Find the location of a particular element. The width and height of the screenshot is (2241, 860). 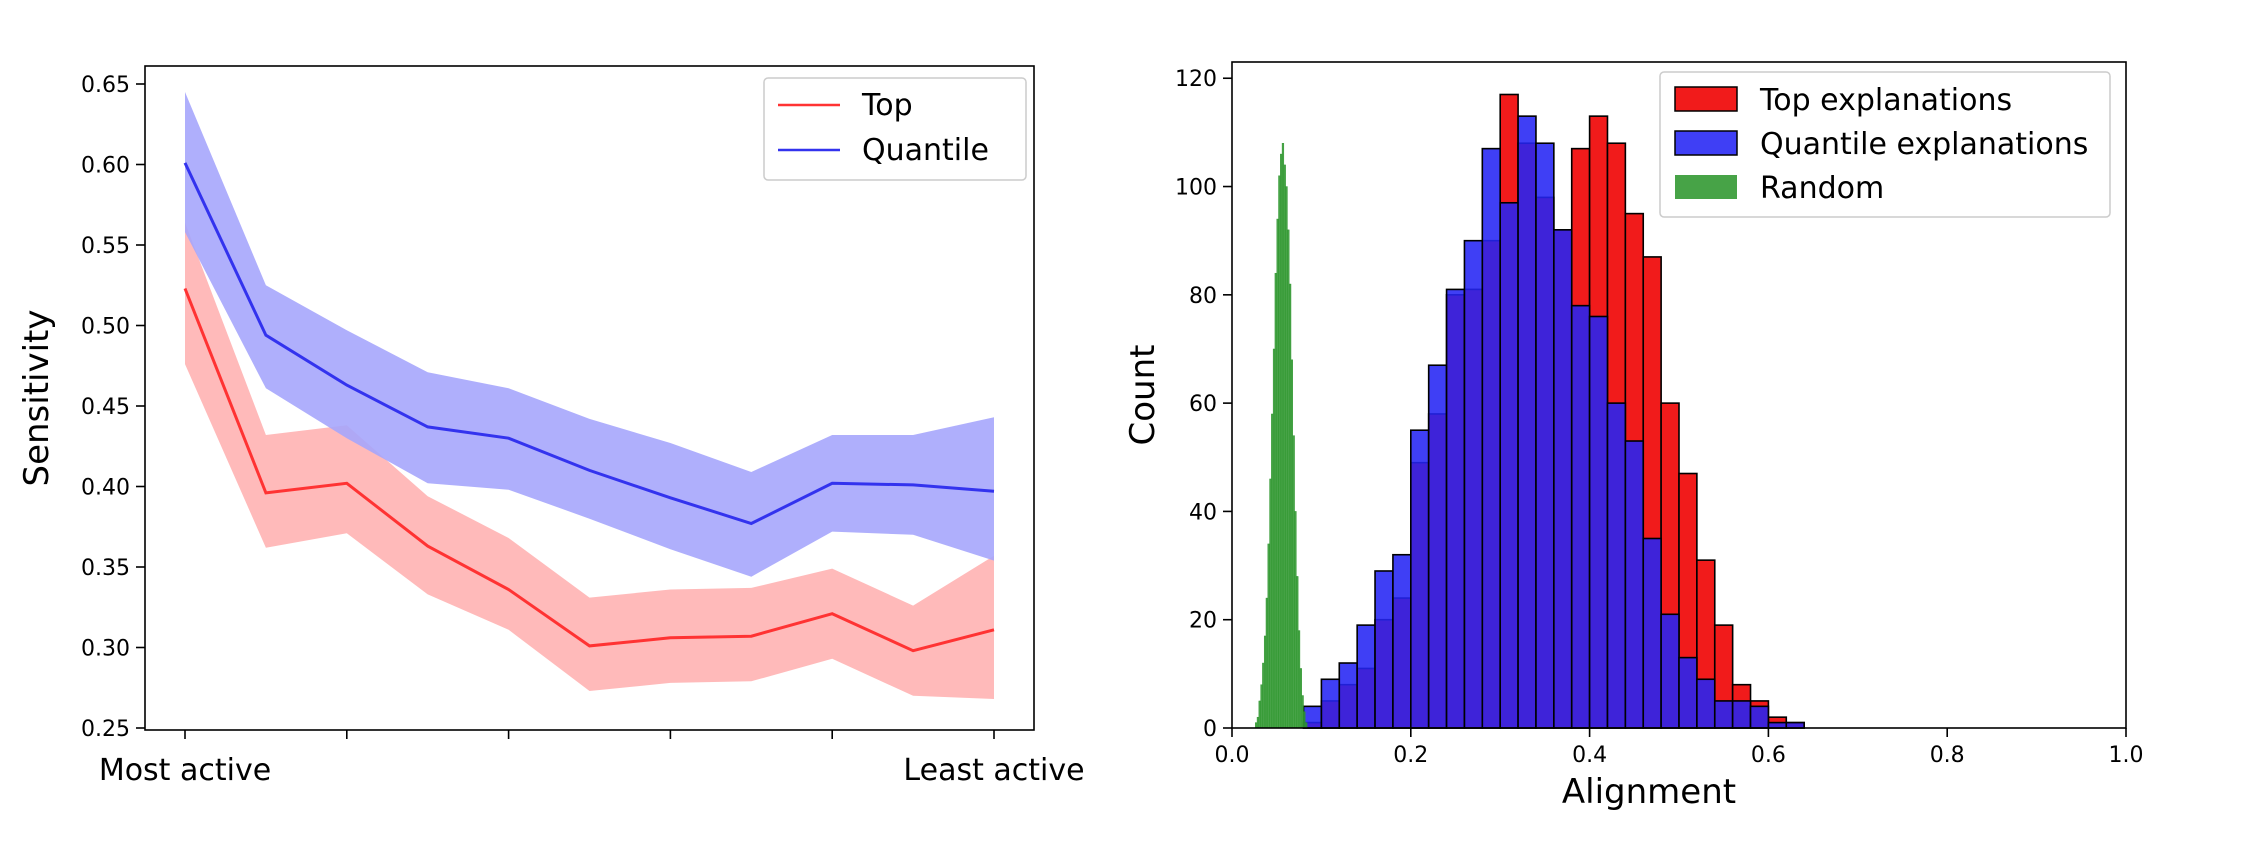

bar-series2-bin22 is located at coordinates (1295, 620).